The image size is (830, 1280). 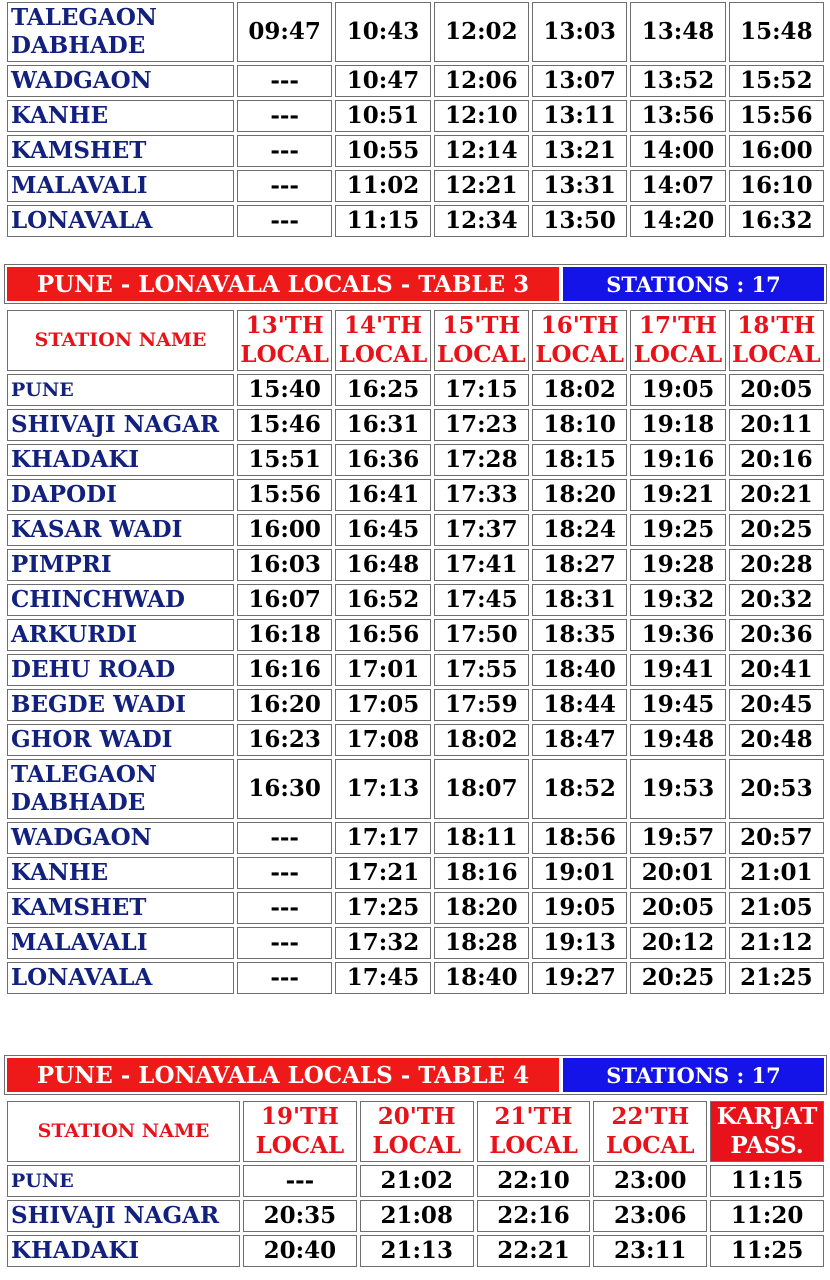 I want to click on time-cell: 19:21, so click(x=678, y=495).